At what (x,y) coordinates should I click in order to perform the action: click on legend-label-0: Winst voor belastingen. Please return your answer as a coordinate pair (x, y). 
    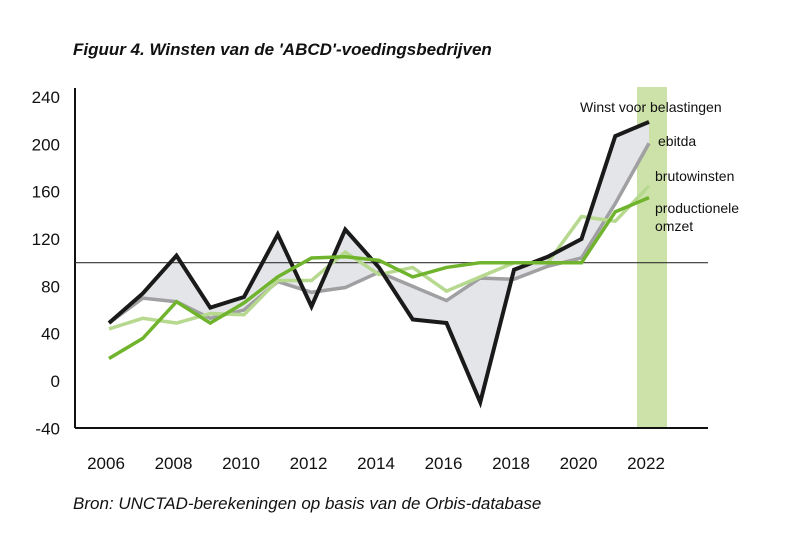
    Looking at the image, I should click on (651, 107).